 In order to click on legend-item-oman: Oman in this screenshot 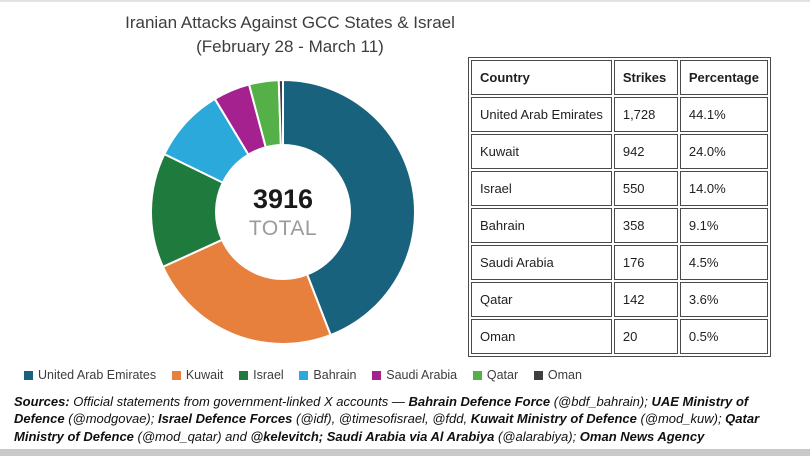, I will do `click(557, 375)`.